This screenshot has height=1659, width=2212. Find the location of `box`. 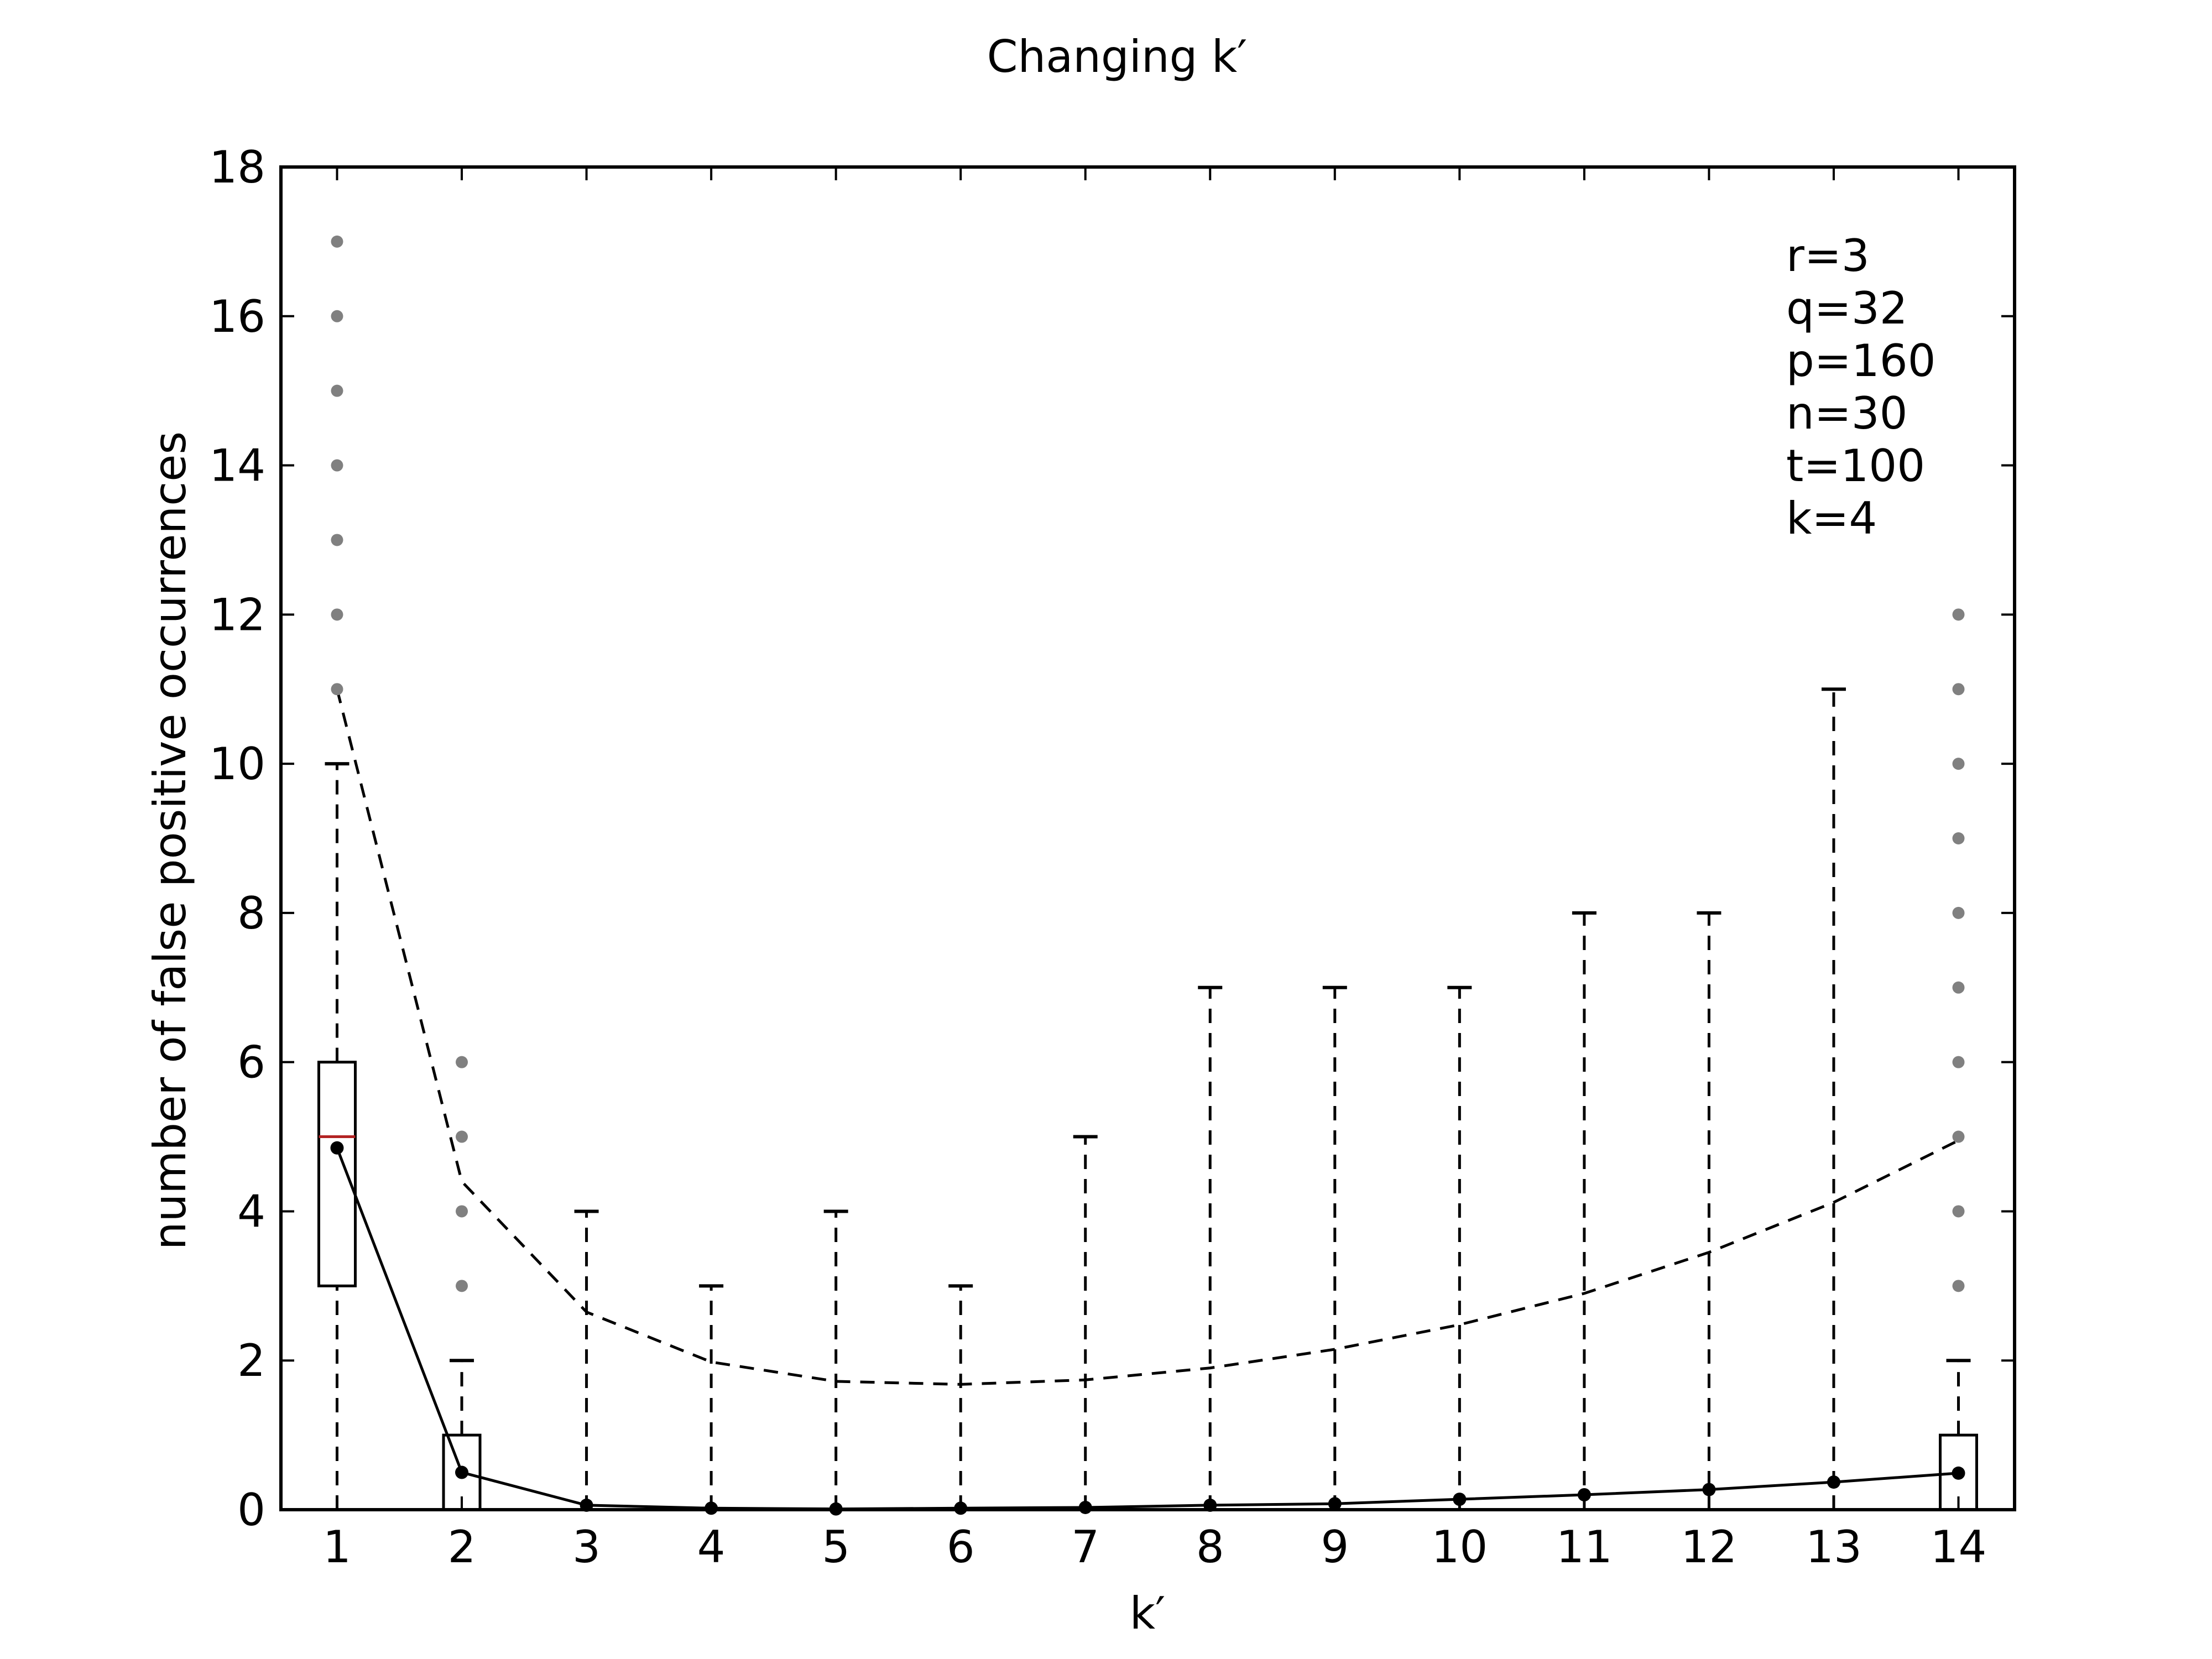

box is located at coordinates (337, 1174).